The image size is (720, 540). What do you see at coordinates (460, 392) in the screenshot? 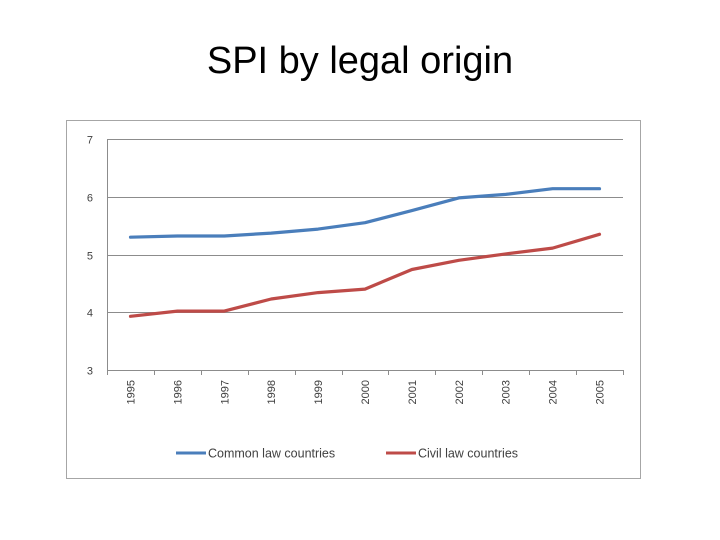
I see `x-tick-label: 2002` at bounding box center [460, 392].